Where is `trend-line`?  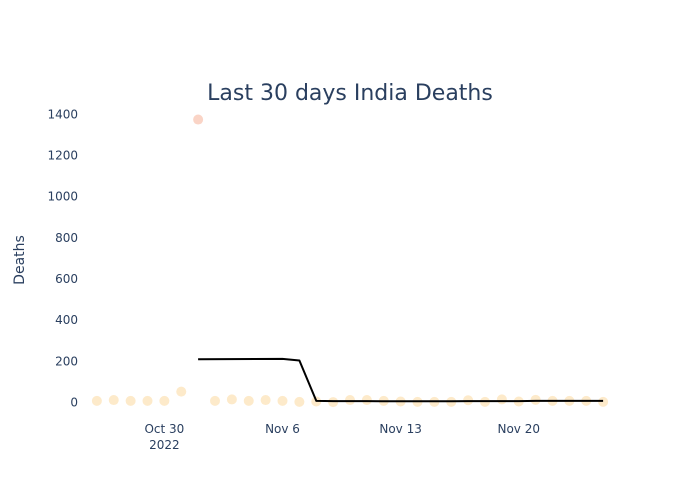
trend-line is located at coordinates (401, 380).